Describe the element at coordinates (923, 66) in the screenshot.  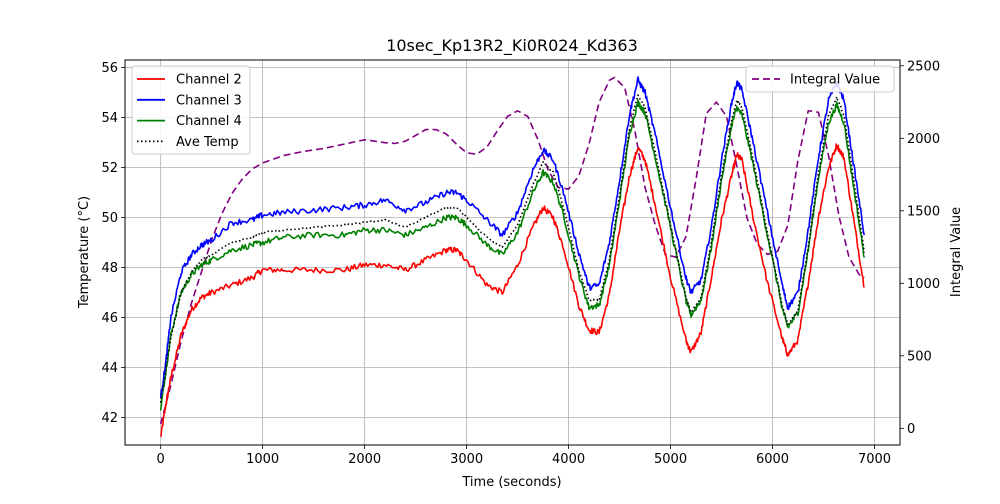
I see `y2-tick-label: 2500` at that location.